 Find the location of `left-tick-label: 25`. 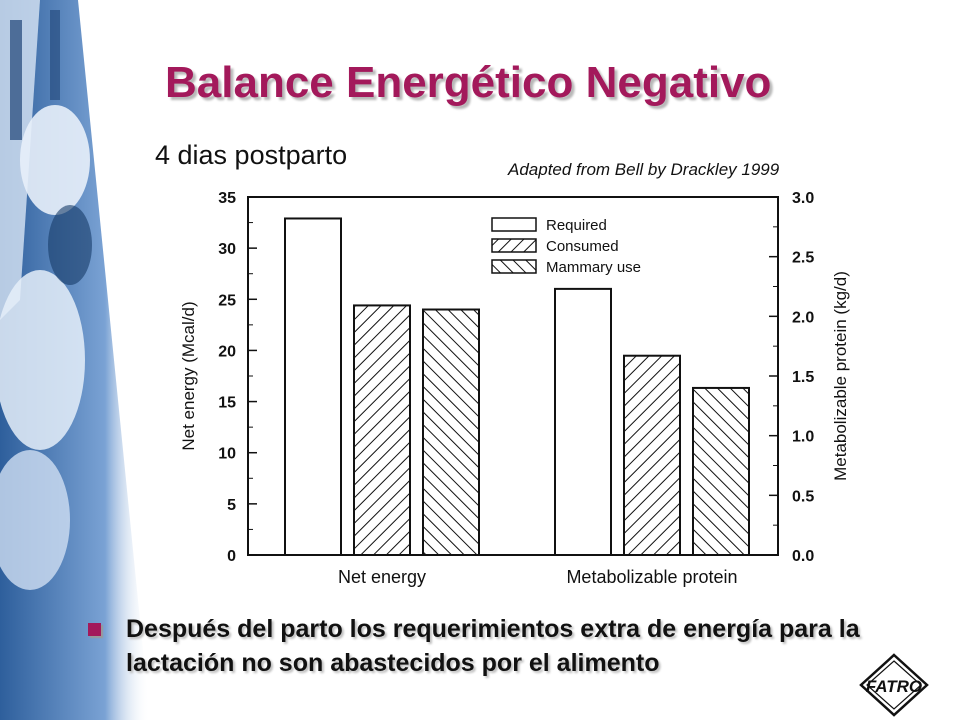

left-tick-label: 25 is located at coordinates (227, 300).